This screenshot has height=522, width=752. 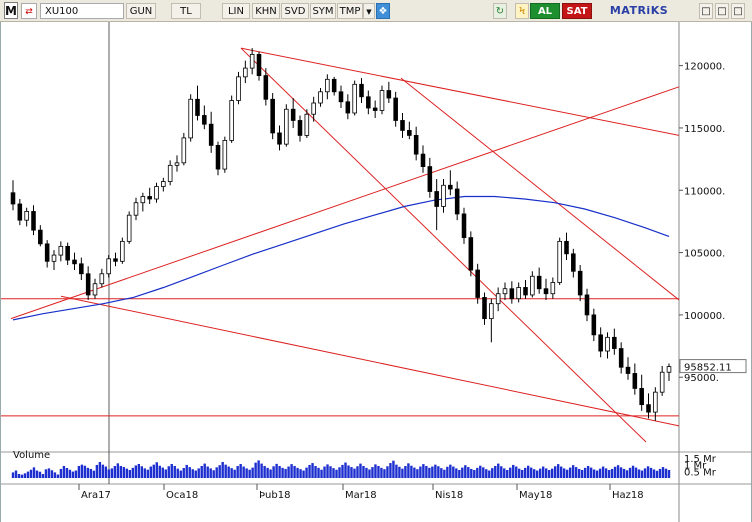 I want to click on twitter-icon: ❖, so click(x=383, y=11).